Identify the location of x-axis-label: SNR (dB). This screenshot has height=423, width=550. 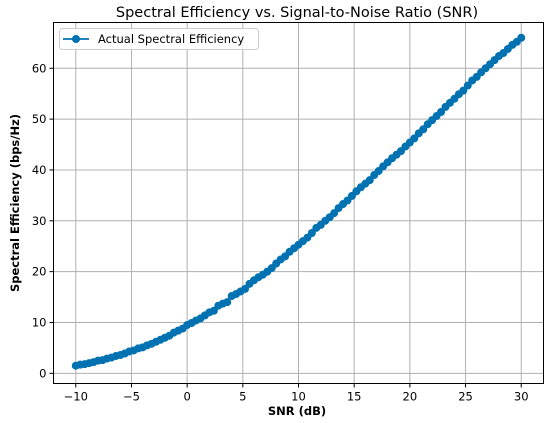
(297, 411).